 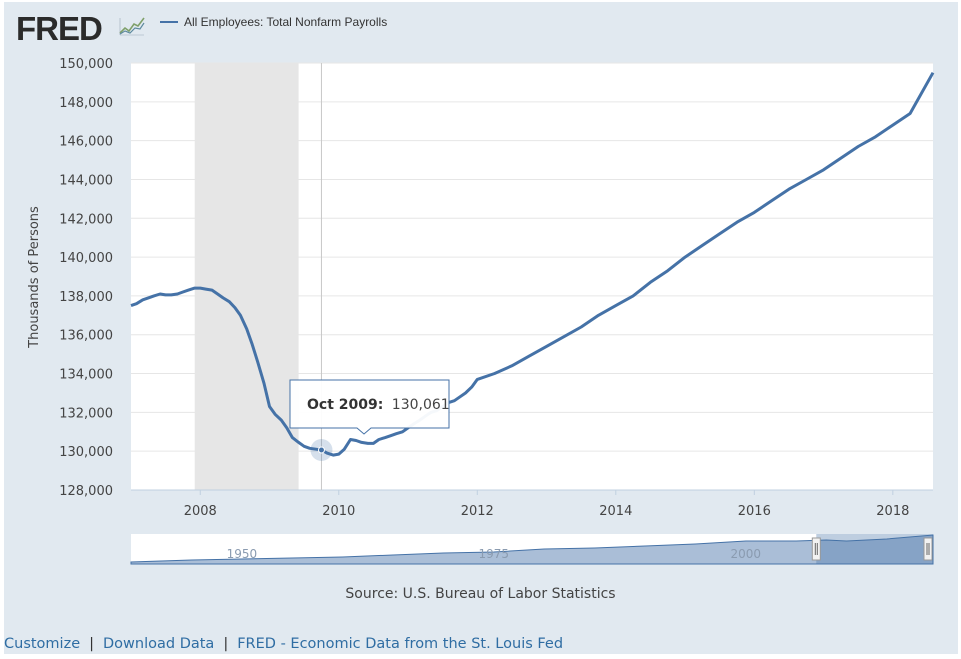 I want to click on y-tick-label: 128,000, so click(x=86, y=491).